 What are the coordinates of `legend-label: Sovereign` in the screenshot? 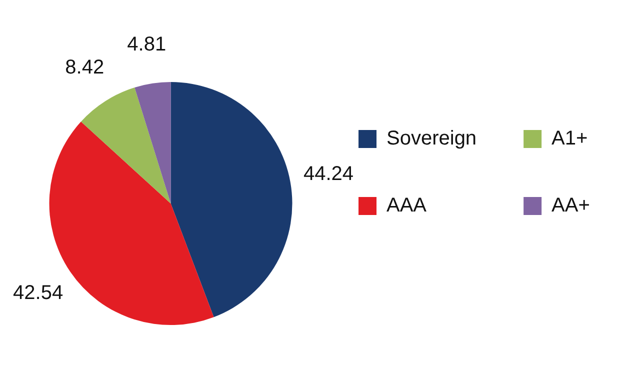 It's located at (431, 139).